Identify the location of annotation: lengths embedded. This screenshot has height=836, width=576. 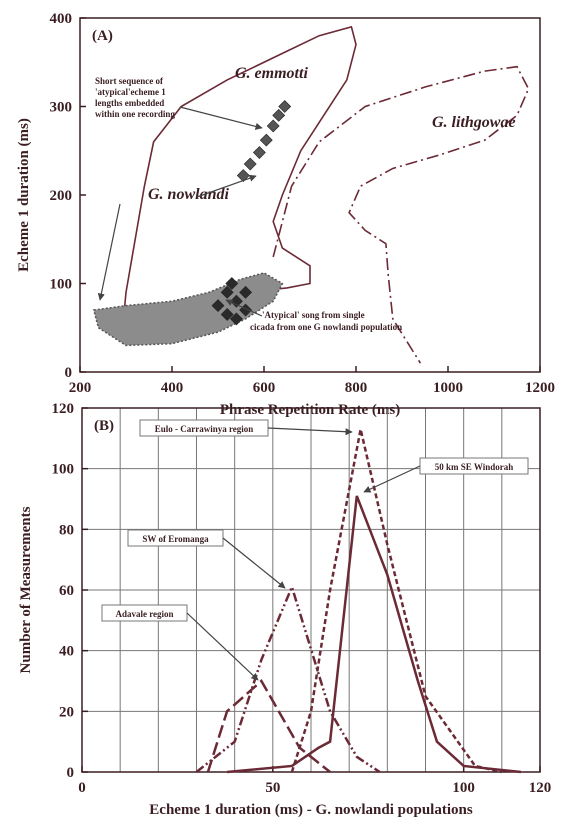
(129, 103).